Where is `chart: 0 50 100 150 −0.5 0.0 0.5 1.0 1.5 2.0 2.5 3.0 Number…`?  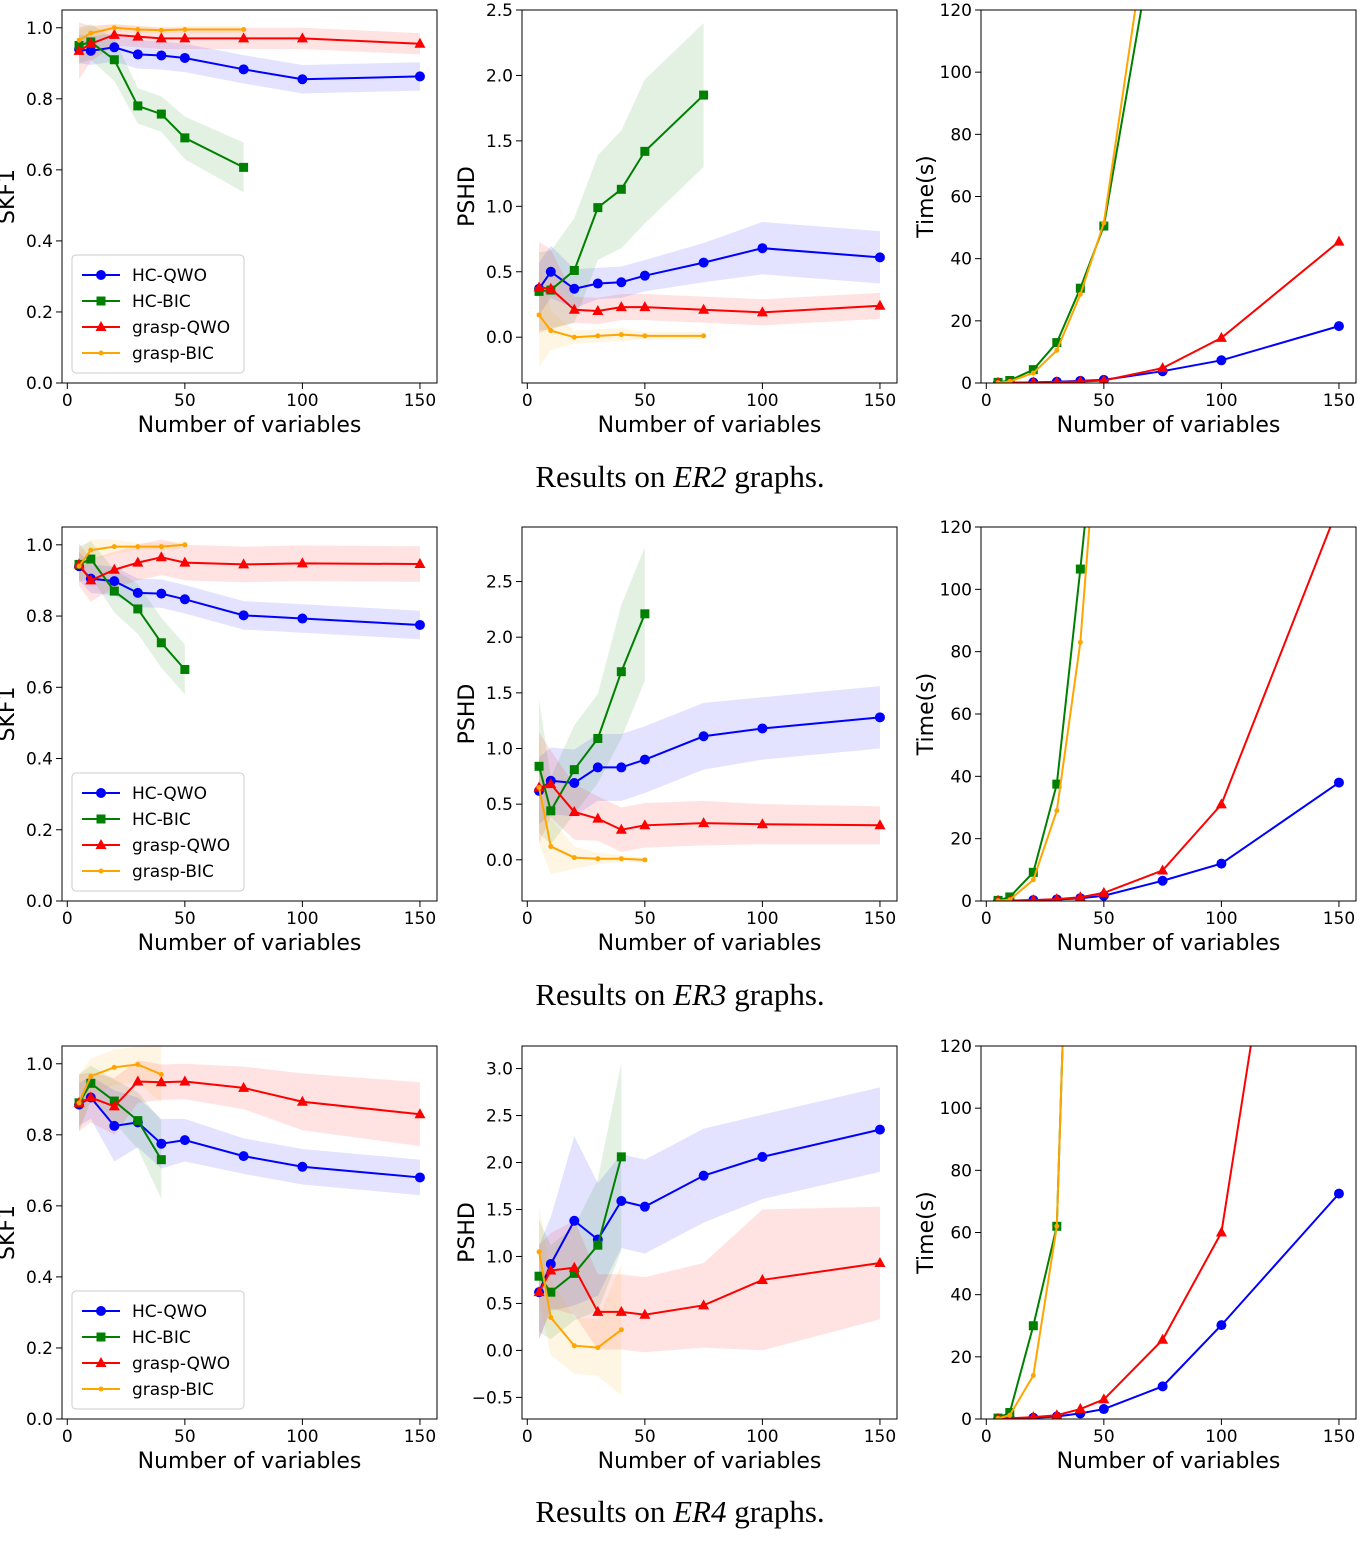 chart: 0 50 100 150 −0.5 0.0 0.5 1.0 1.5 2.0 2.5 3.0 Number… is located at coordinates (676, 1259).